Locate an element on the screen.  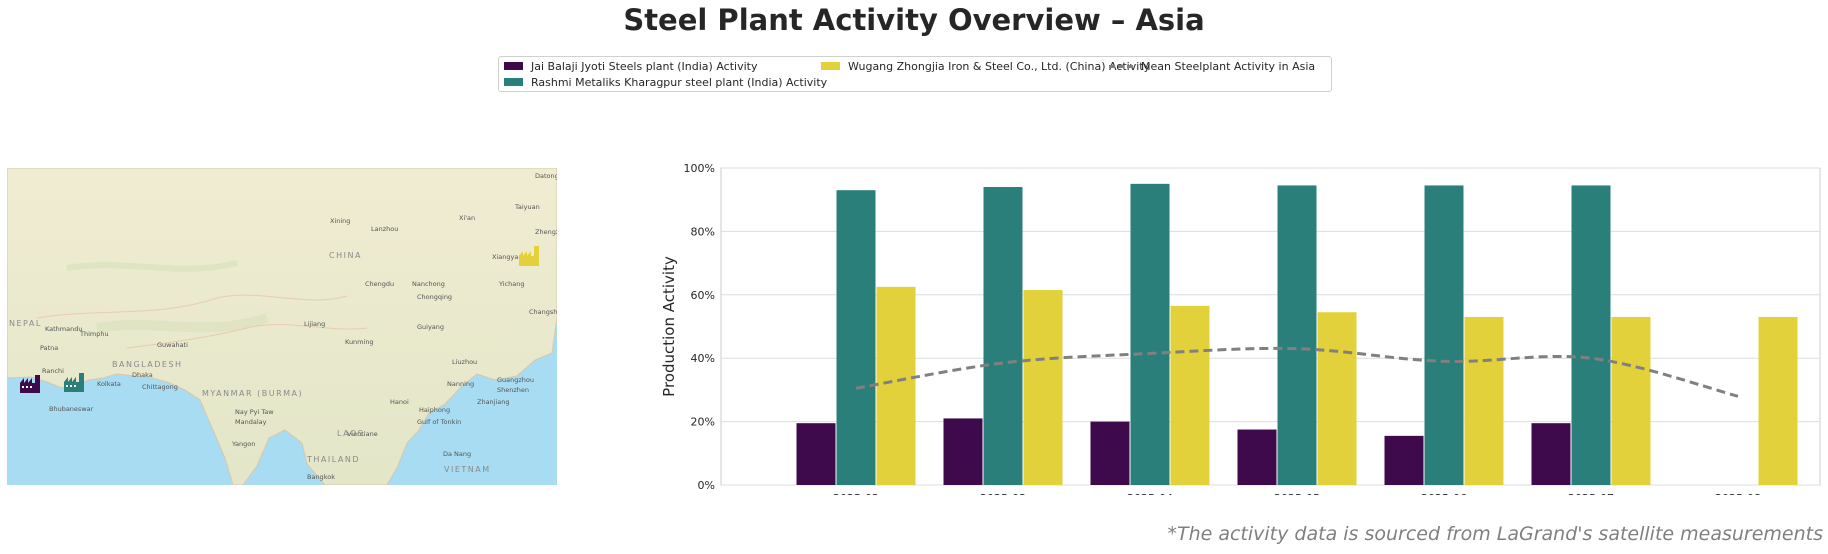
x-tick-label: 2025-06 is located at coordinates (1444, 493).